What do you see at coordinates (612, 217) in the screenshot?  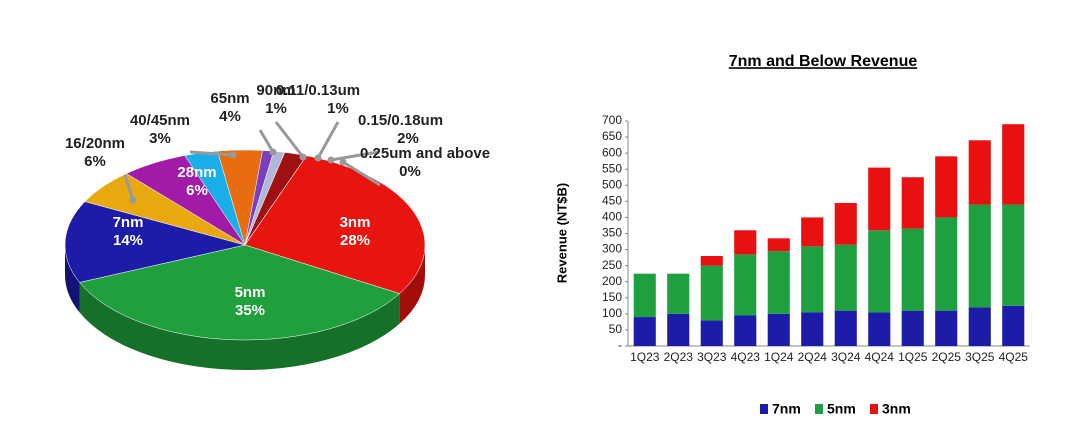 I see `y-tick-label: 400` at bounding box center [612, 217].